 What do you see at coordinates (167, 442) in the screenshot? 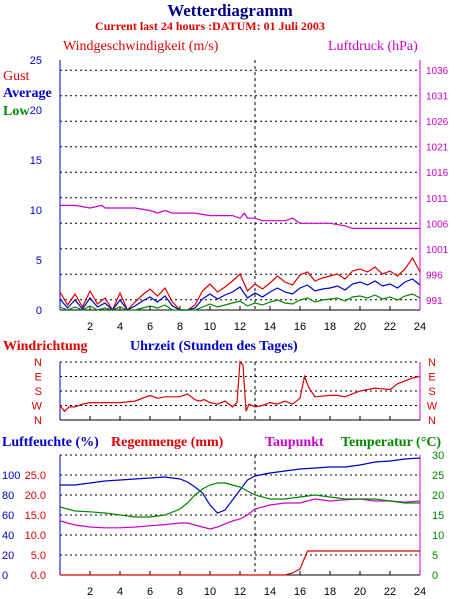
I see `rain-ylabel: Regenmenge (mm)` at bounding box center [167, 442].